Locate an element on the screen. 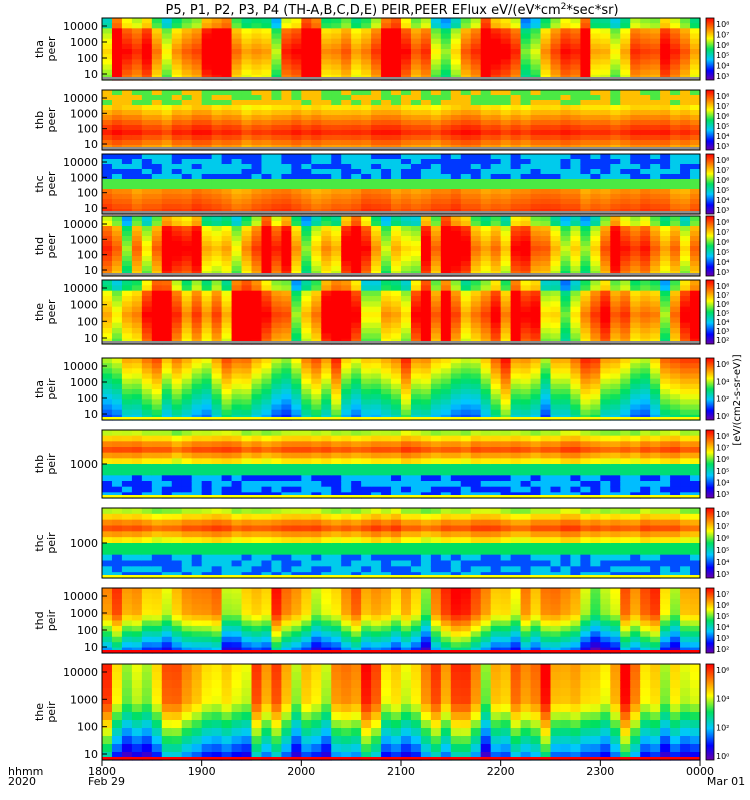 The height and width of the screenshot is (800, 750). colorbar-tick-label: 10⁶ is located at coordinates (722, 116).